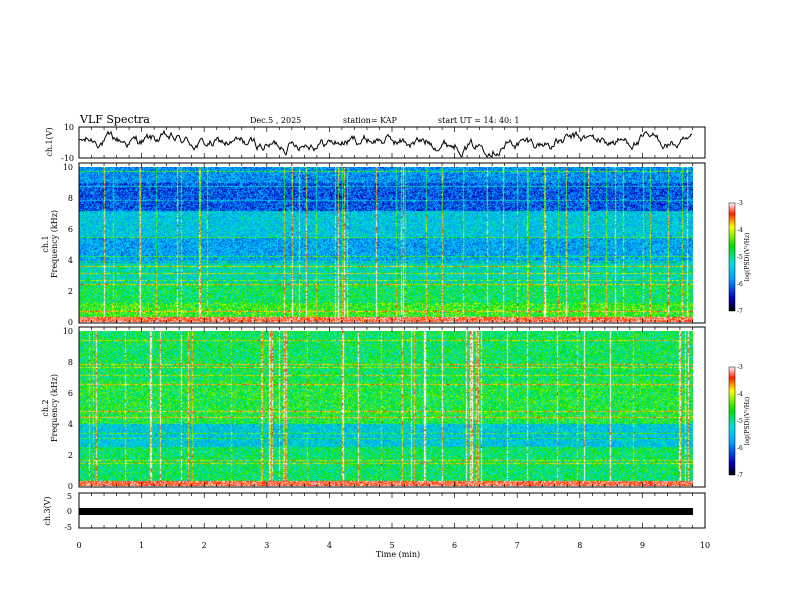 This screenshot has width=792, height=616. I want to click on x-tick-label-2: 2, so click(204, 545).